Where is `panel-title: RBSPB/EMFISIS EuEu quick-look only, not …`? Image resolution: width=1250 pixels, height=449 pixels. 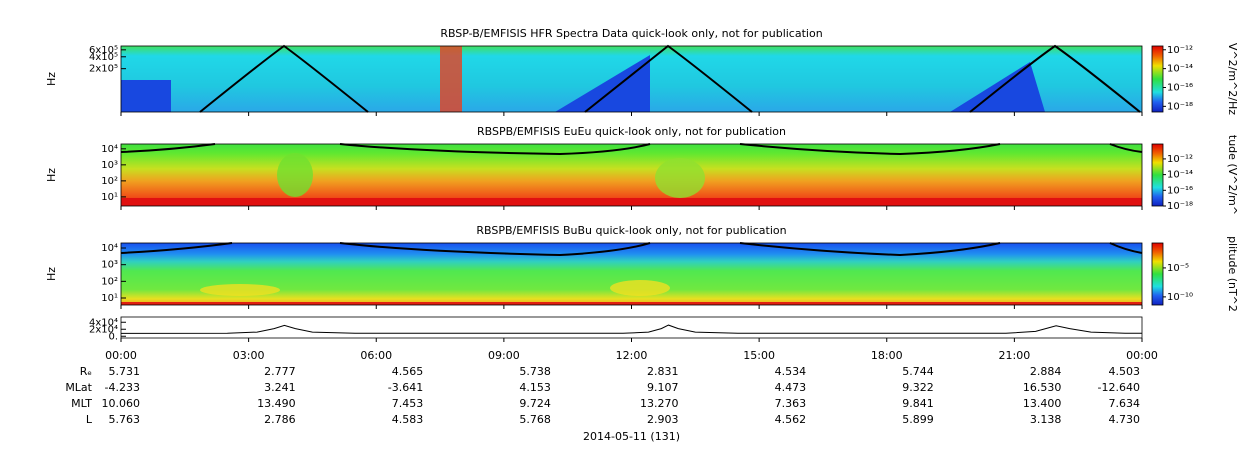 panel-title: RBSPB/EMFISIS EuEu quick-look only, not … is located at coordinates (631, 131).